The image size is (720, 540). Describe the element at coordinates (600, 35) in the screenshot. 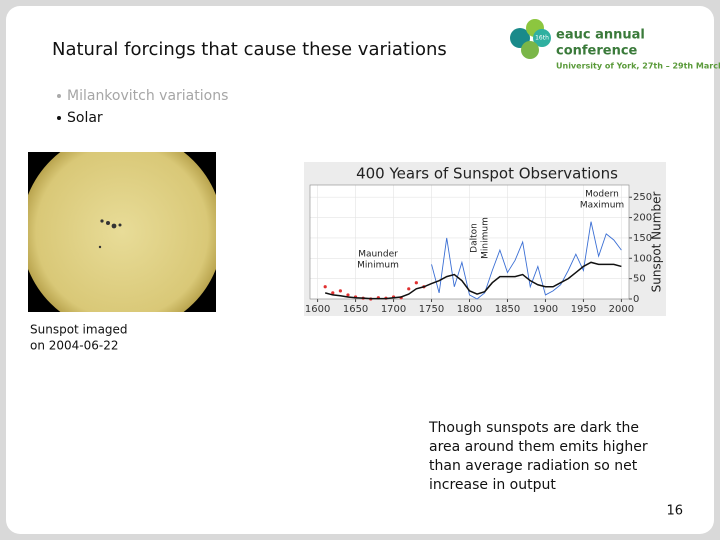

I see `logo-text: eauc annual` at that location.